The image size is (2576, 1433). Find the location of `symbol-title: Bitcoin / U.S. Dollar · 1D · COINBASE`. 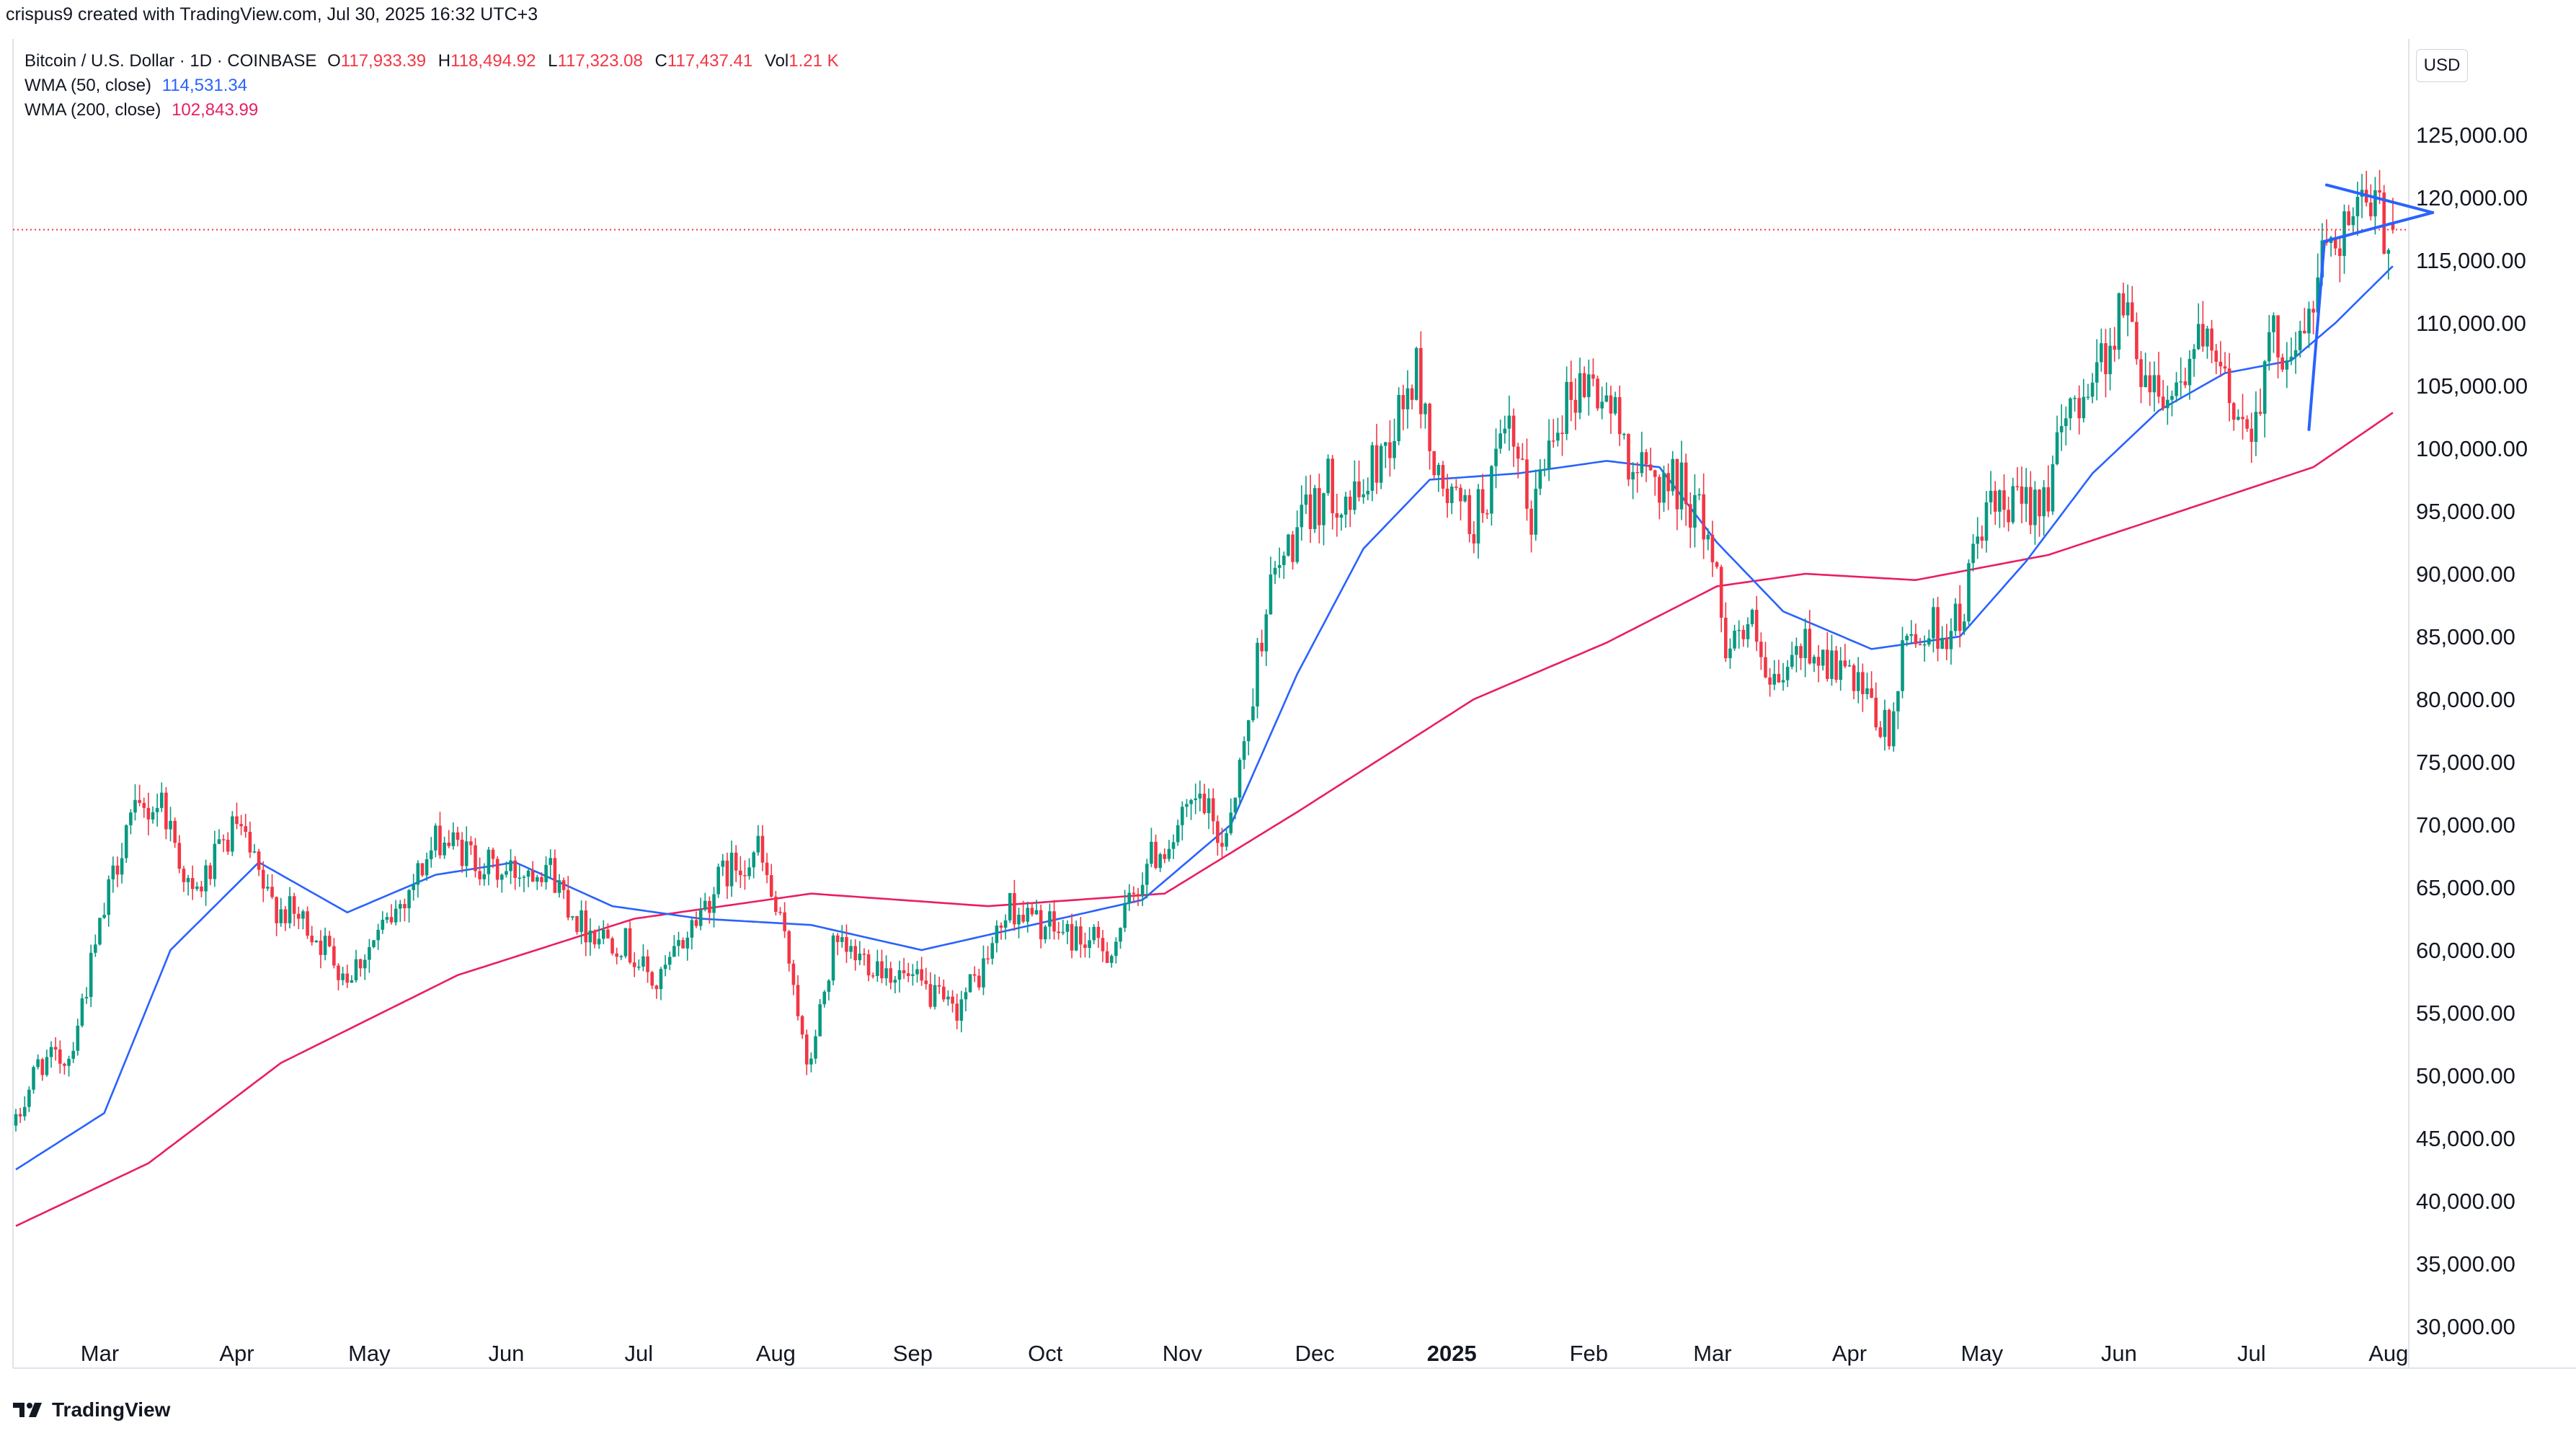

symbol-title: Bitcoin / U.S. Dollar · 1D · COINBASE is located at coordinates (171, 61).